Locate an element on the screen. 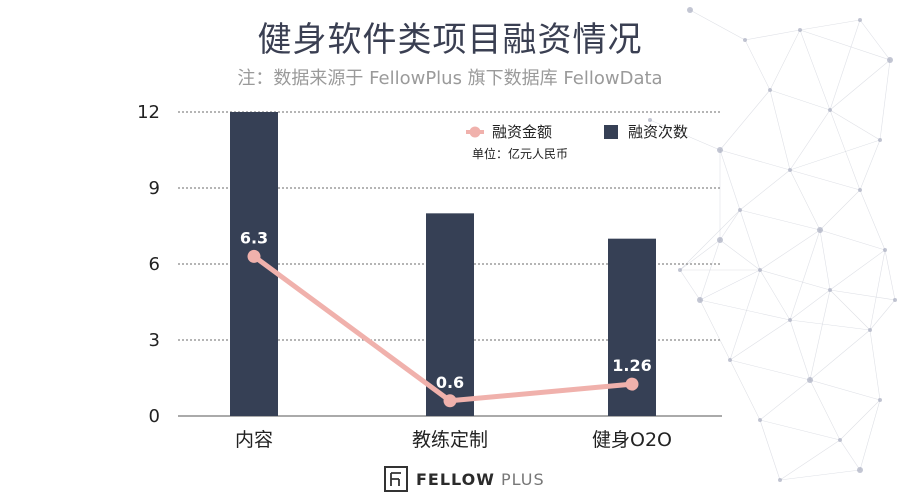 Image resolution: width=900 pixels, height=500 pixels. brand-name-light: PLUS is located at coordinates (523, 479).